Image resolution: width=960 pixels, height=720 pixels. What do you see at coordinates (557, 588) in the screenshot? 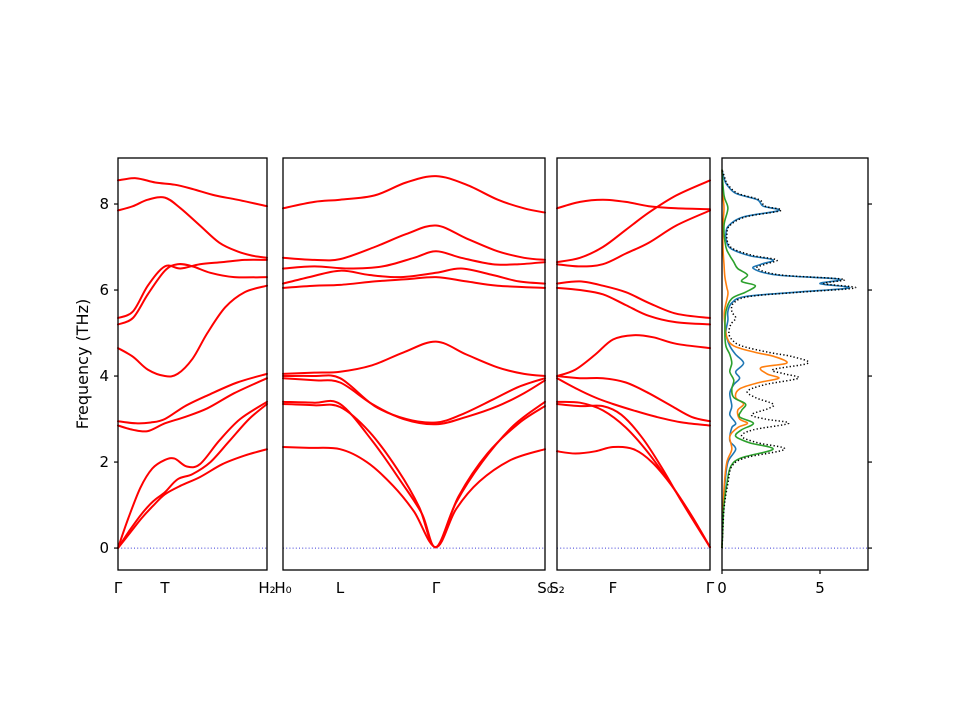
I see `x-point-label: S₂` at bounding box center [557, 588].